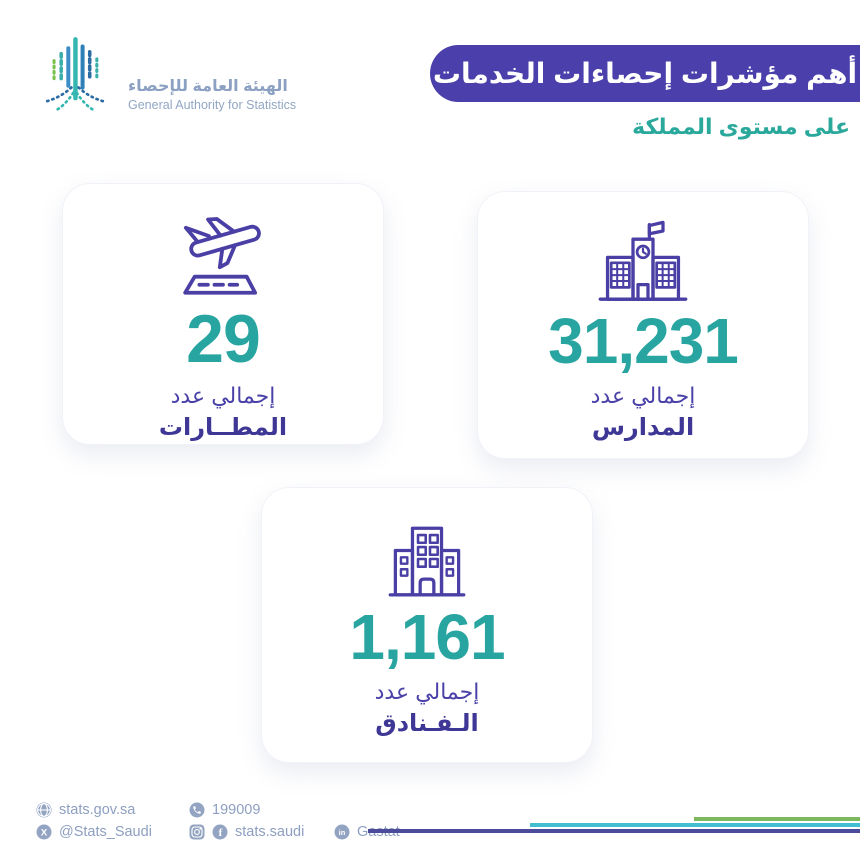 The height and width of the screenshot is (860, 860). I want to click on footer-twitter-link: X @Stats_Saudi, so click(102, 832).